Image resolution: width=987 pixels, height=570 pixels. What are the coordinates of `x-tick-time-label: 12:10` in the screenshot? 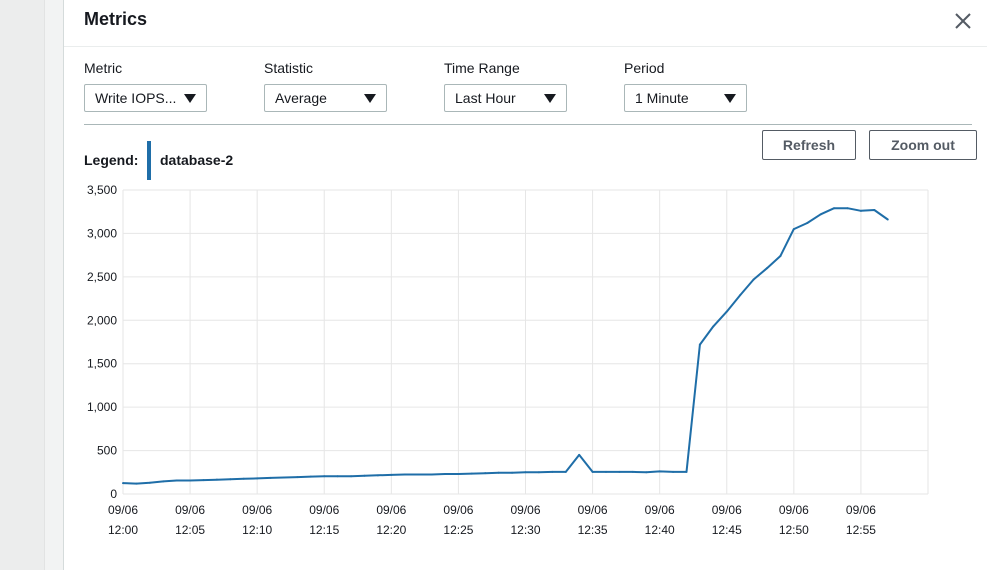 It's located at (257, 530).